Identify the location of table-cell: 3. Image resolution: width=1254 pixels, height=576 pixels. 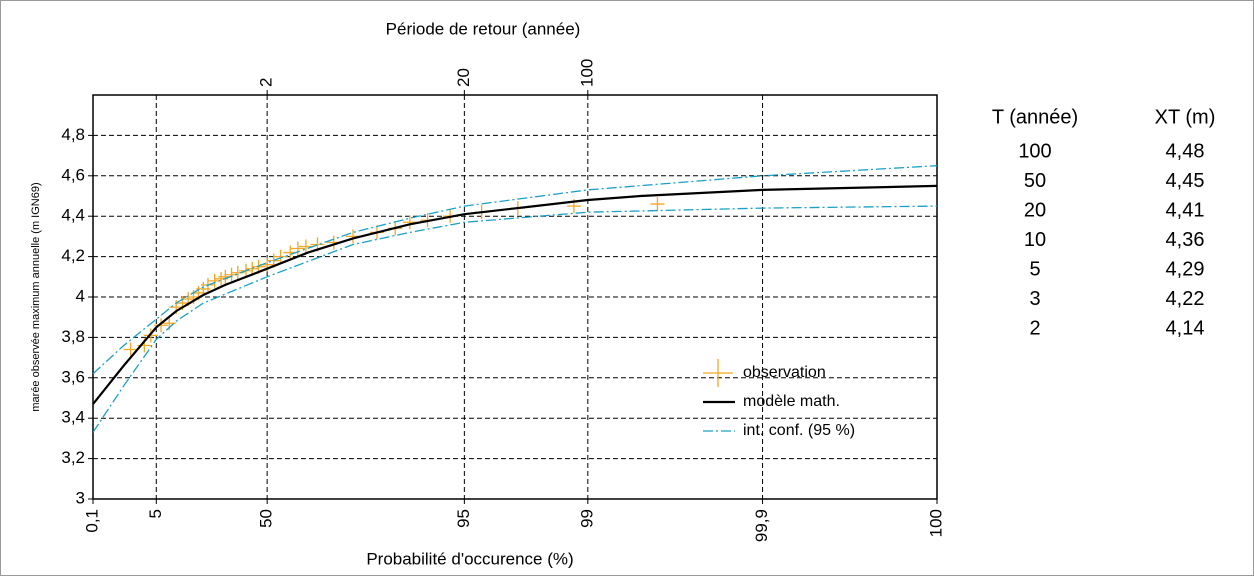
(1034, 299).